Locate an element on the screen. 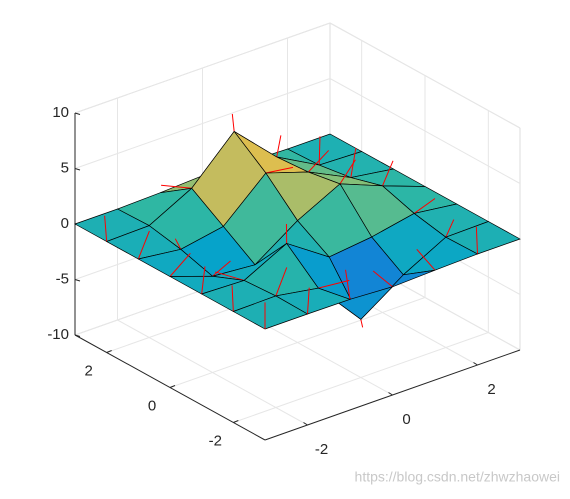 The width and height of the screenshot is (570, 499). x-tick-label: -2 is located at coordinates (321, 449).